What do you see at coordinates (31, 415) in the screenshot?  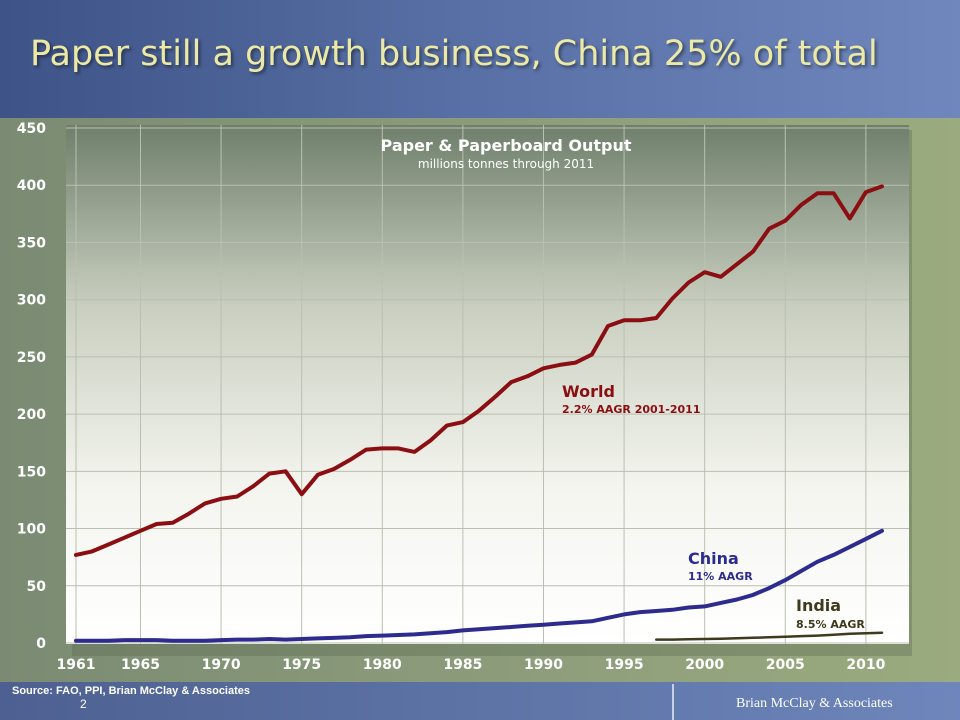 I see `y-tick-label: 200` at bounding box center [31, 415].